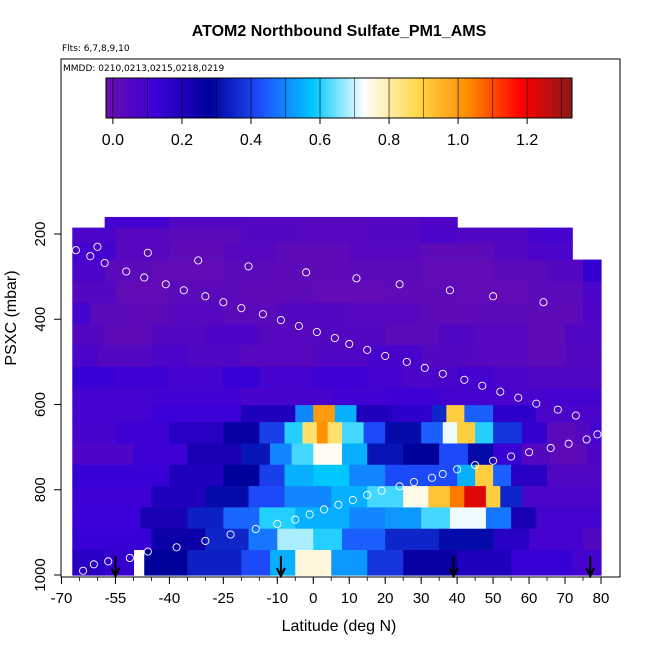 The image size is (650, 650). I want to click on flight-arrow-head, so click(115, 573).